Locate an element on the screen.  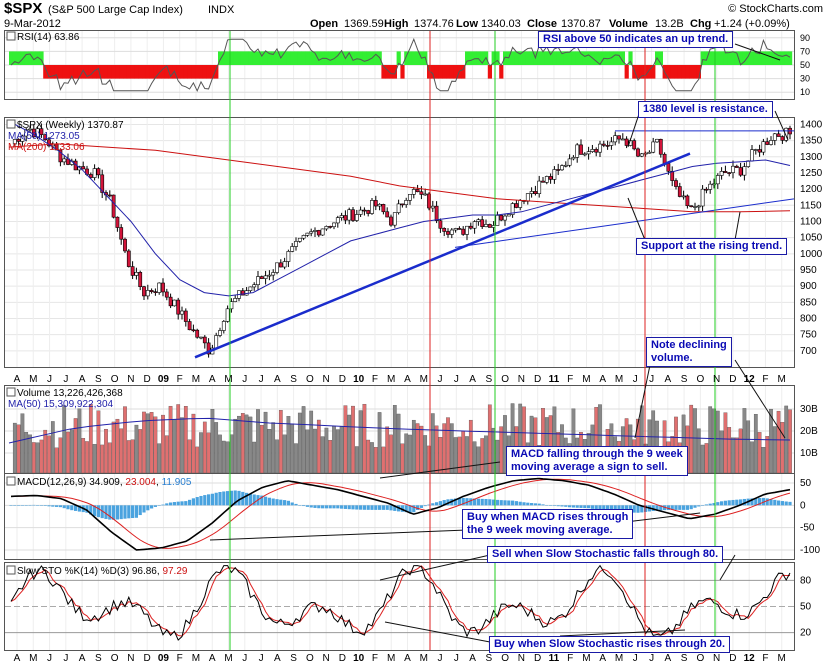
x-tick-label: F is located at coordinates (570, 379).